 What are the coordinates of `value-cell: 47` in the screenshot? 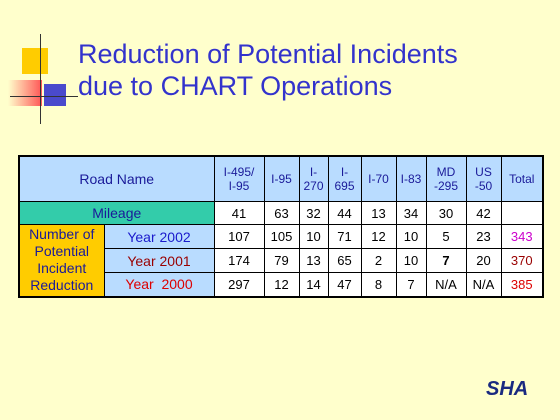 It's located at (344, 284).